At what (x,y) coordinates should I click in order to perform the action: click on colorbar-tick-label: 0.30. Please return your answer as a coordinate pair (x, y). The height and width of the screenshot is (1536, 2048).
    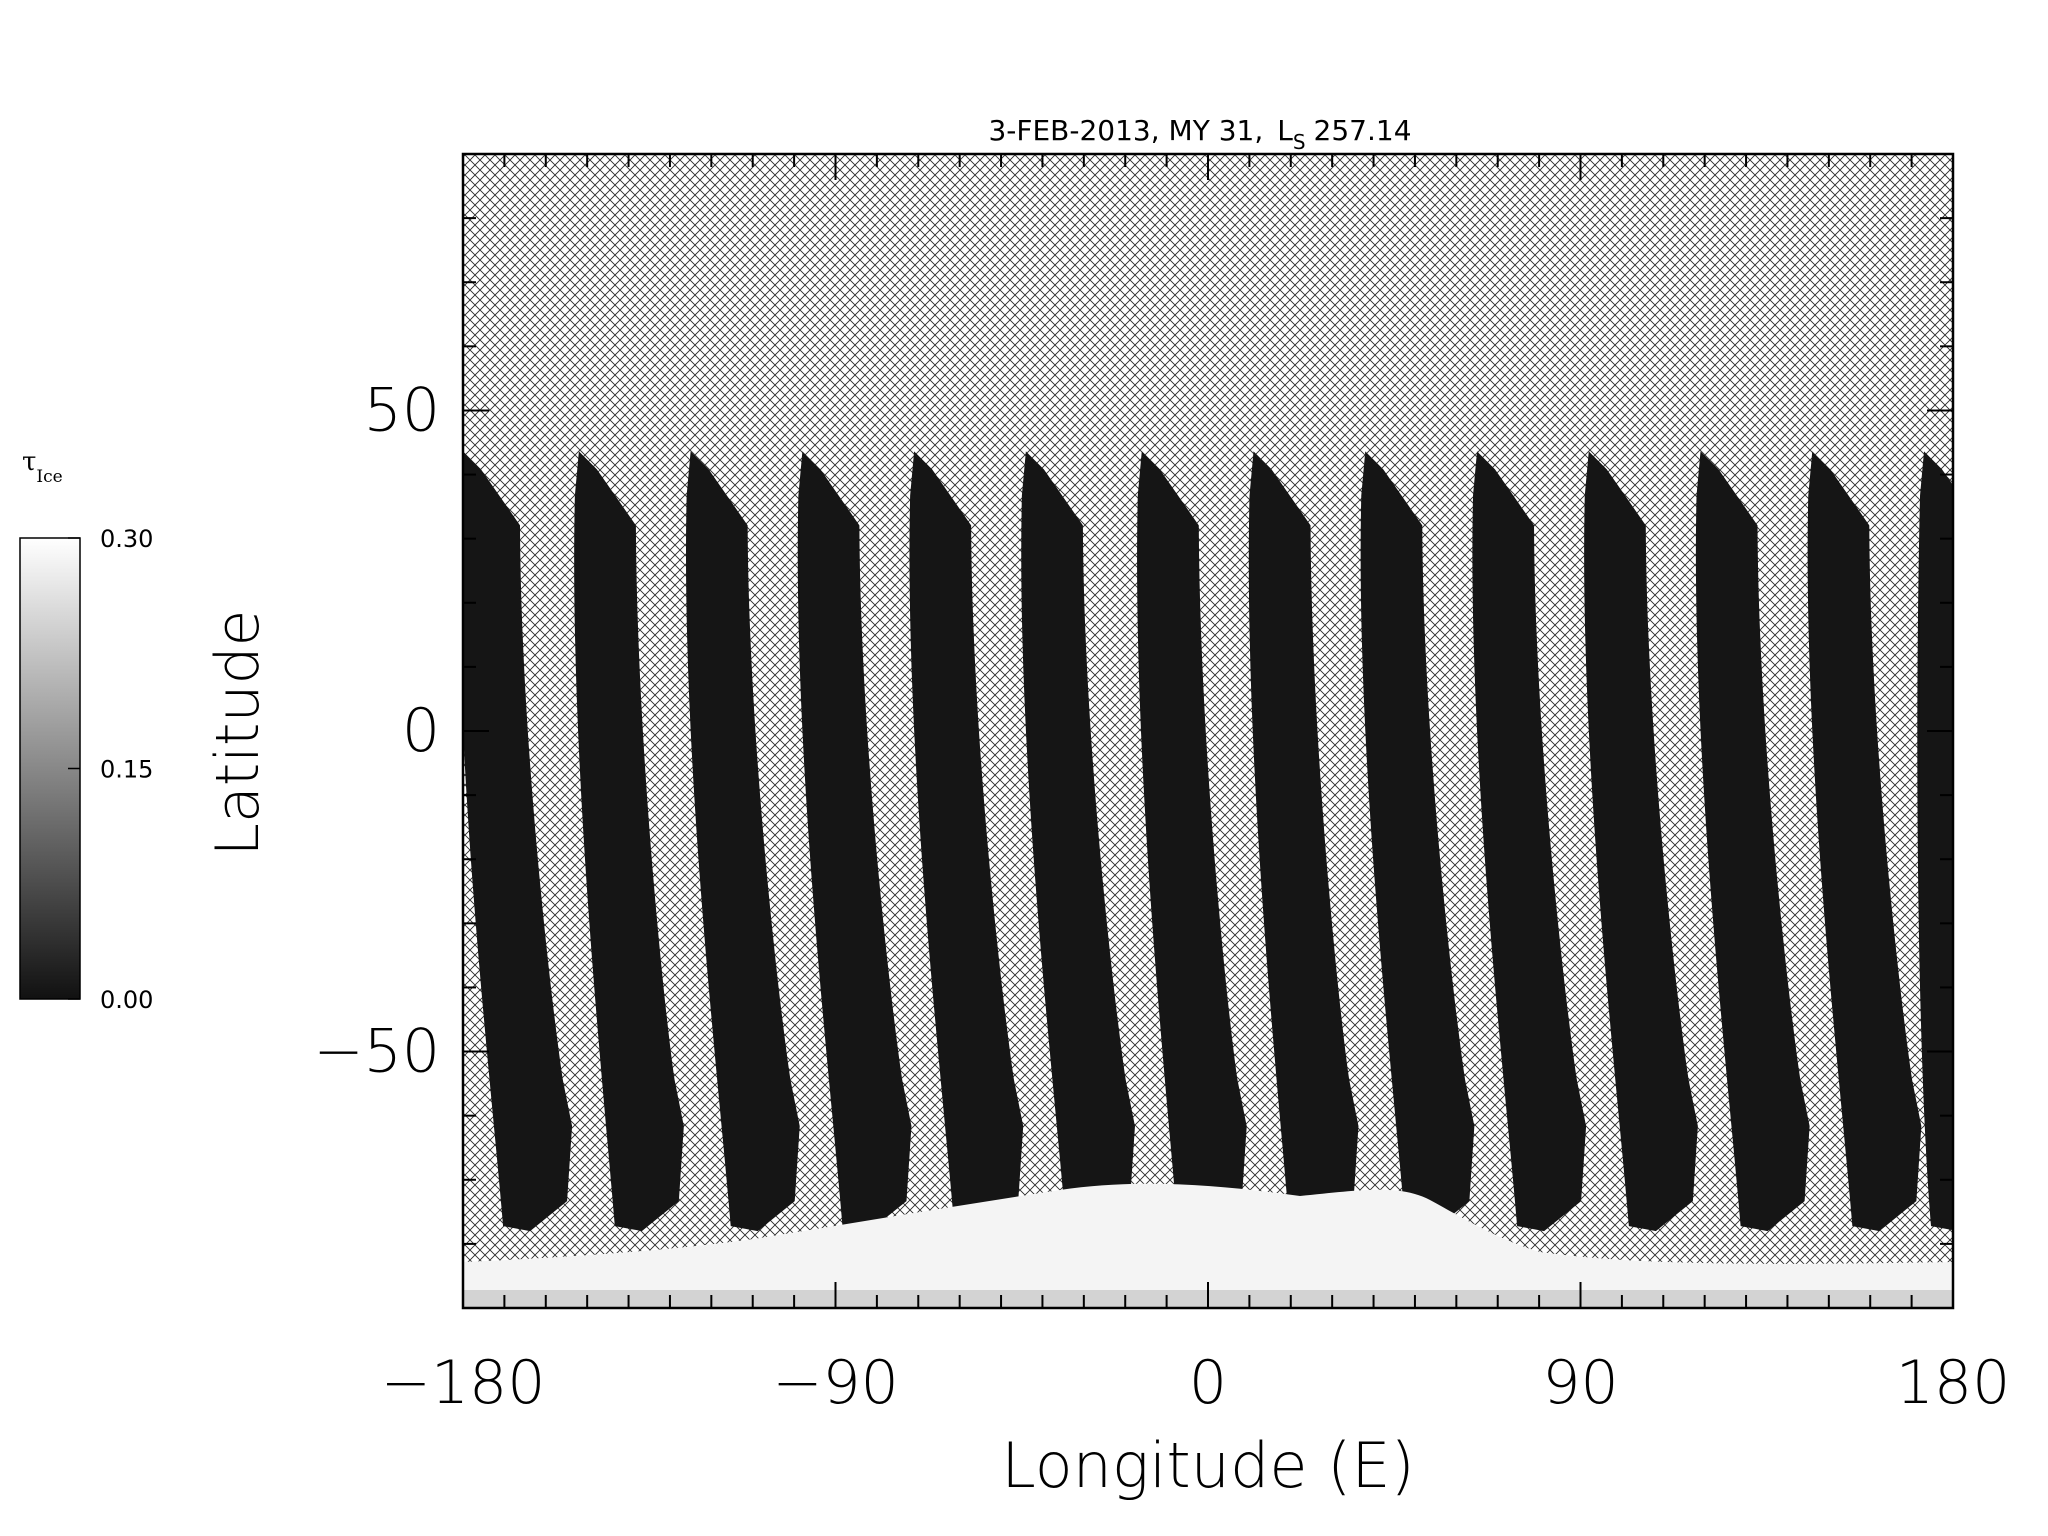
    Looking at the image, I should click on (126, 539).